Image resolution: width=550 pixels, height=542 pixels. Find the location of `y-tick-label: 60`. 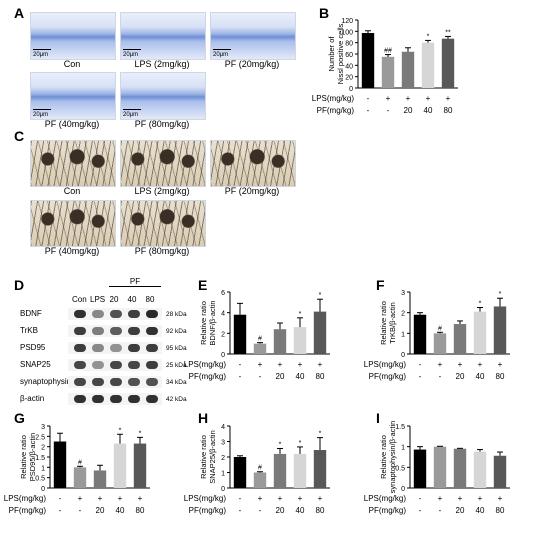

y-tick-label: 60 is located at coordinates (349, 55).